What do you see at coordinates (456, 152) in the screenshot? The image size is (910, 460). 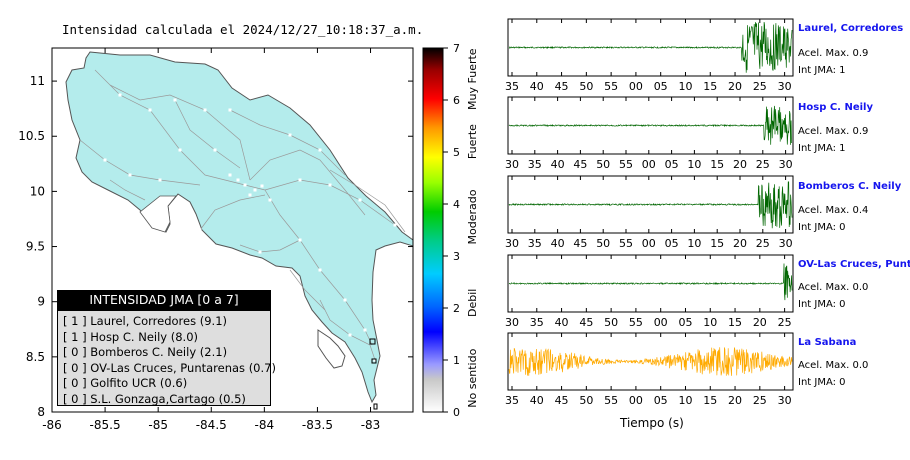 I see `colorbar-tick-label: 5` at bounding box center [456, 152].